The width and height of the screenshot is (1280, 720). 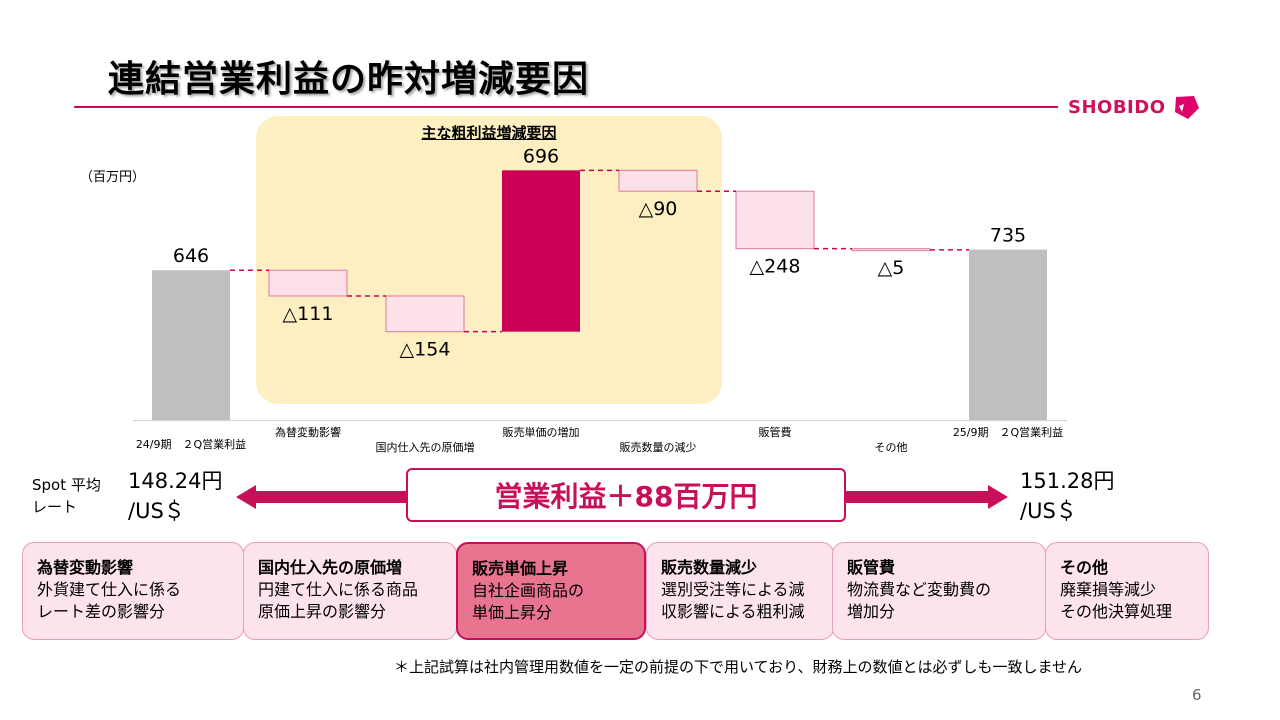 What do you see at coordinates (489, 133) in the screenshot?
I see `panel-title: 主な粗利益増減要因` at bounding box center [489, 133].